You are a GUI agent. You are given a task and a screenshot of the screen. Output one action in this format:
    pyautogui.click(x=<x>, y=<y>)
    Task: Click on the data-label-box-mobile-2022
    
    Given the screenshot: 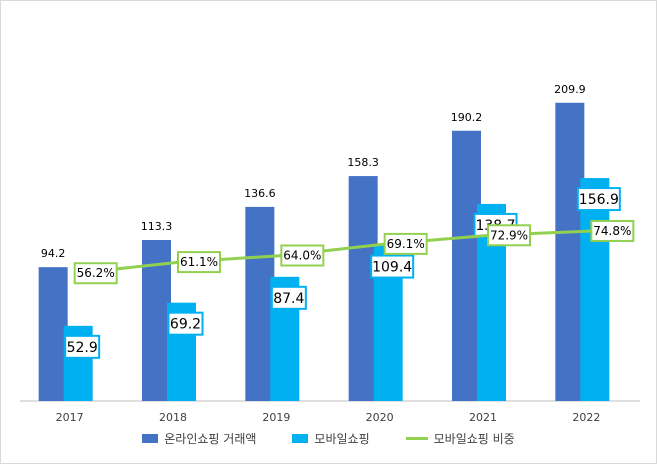 What is the action you would take?
    pyautogui.click(x=598, y=199)
    